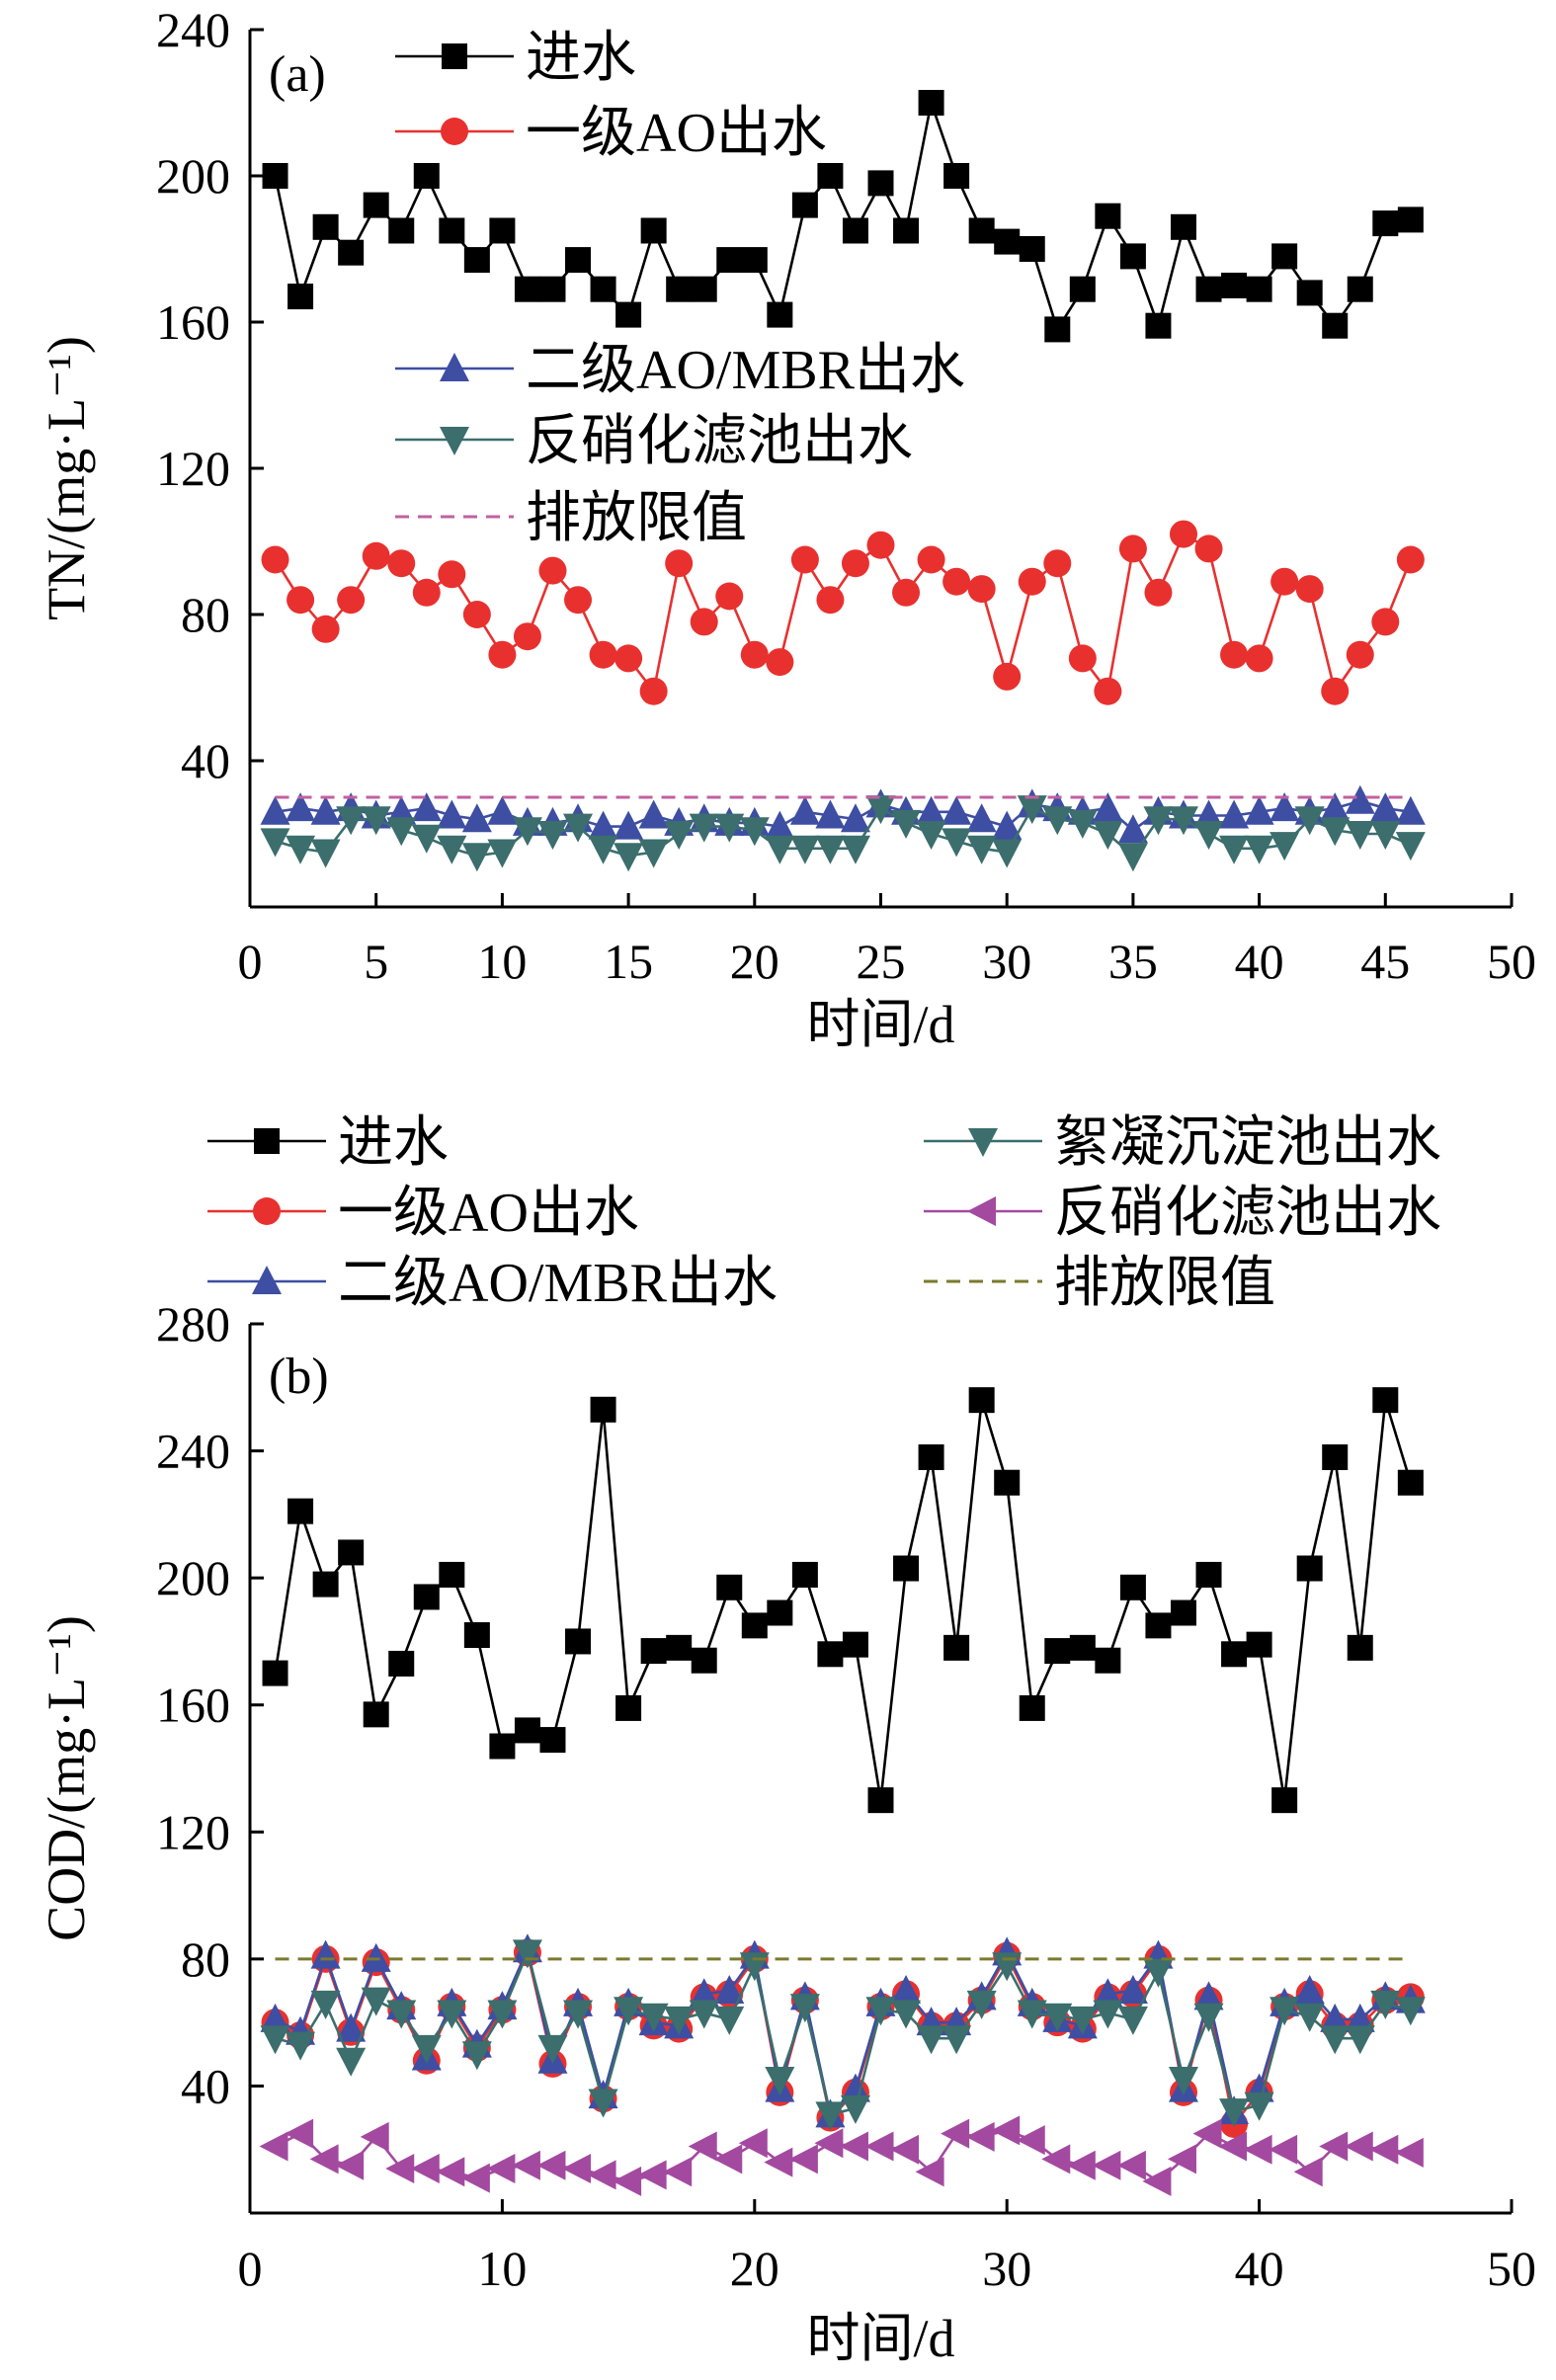  What do you see at coordinates (654, 441) in the screenshot?
I see `legend-item: 反硝化滤池出水` at bounding box center [654, 441].